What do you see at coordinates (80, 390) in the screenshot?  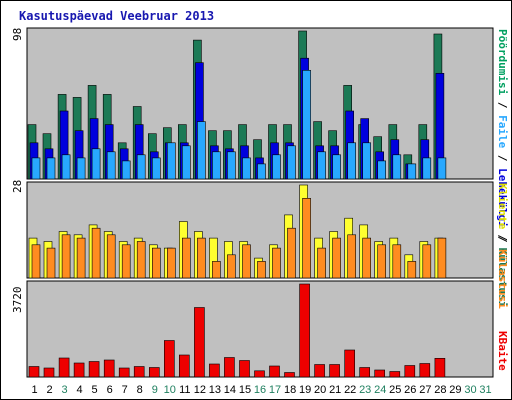 I see `x-tick-label-day-4: 4` at bounding box center [80, 390].